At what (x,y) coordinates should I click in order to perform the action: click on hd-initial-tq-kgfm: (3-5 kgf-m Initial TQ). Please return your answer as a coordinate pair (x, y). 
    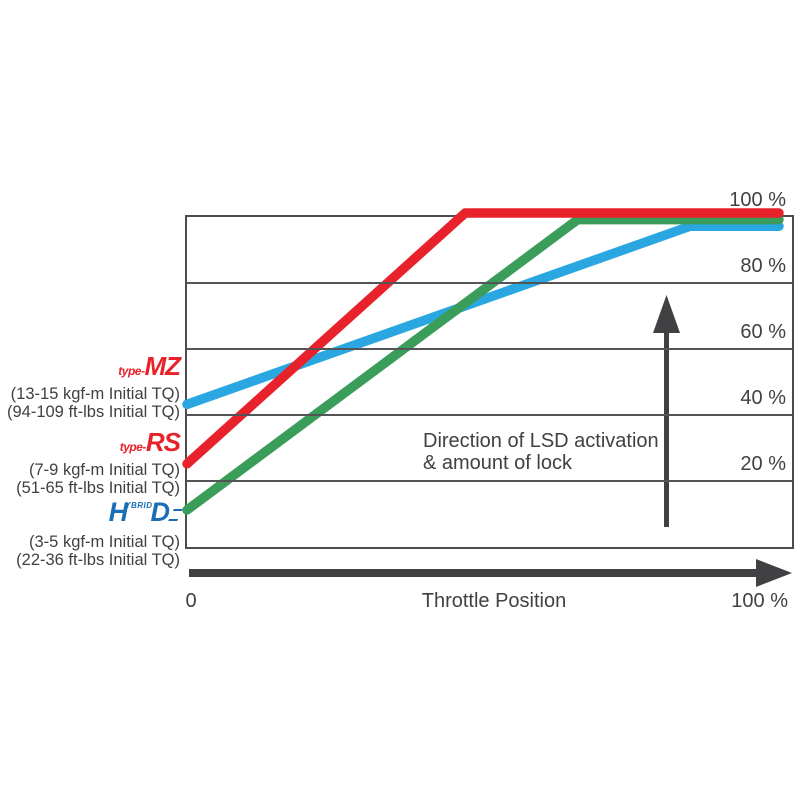
    Looking at the image, I should click on (104, 542).